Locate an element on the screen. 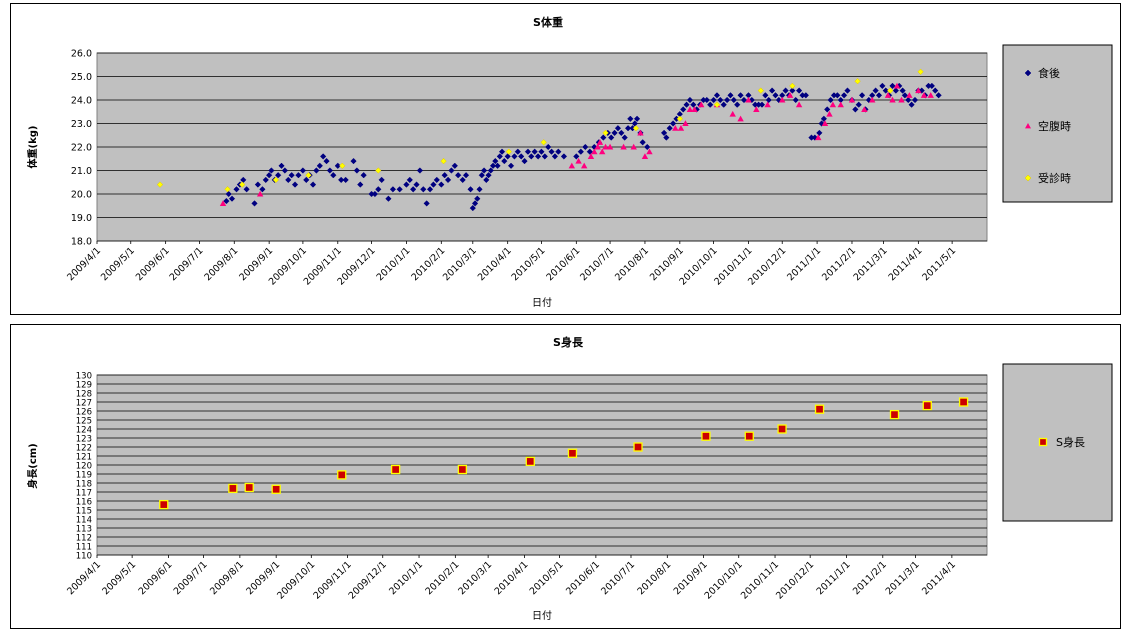 Image resolution: width=1127 pixels, height=634 pixels. x-tick-label: 2011/1/1 is located at coordinates (804, 264).